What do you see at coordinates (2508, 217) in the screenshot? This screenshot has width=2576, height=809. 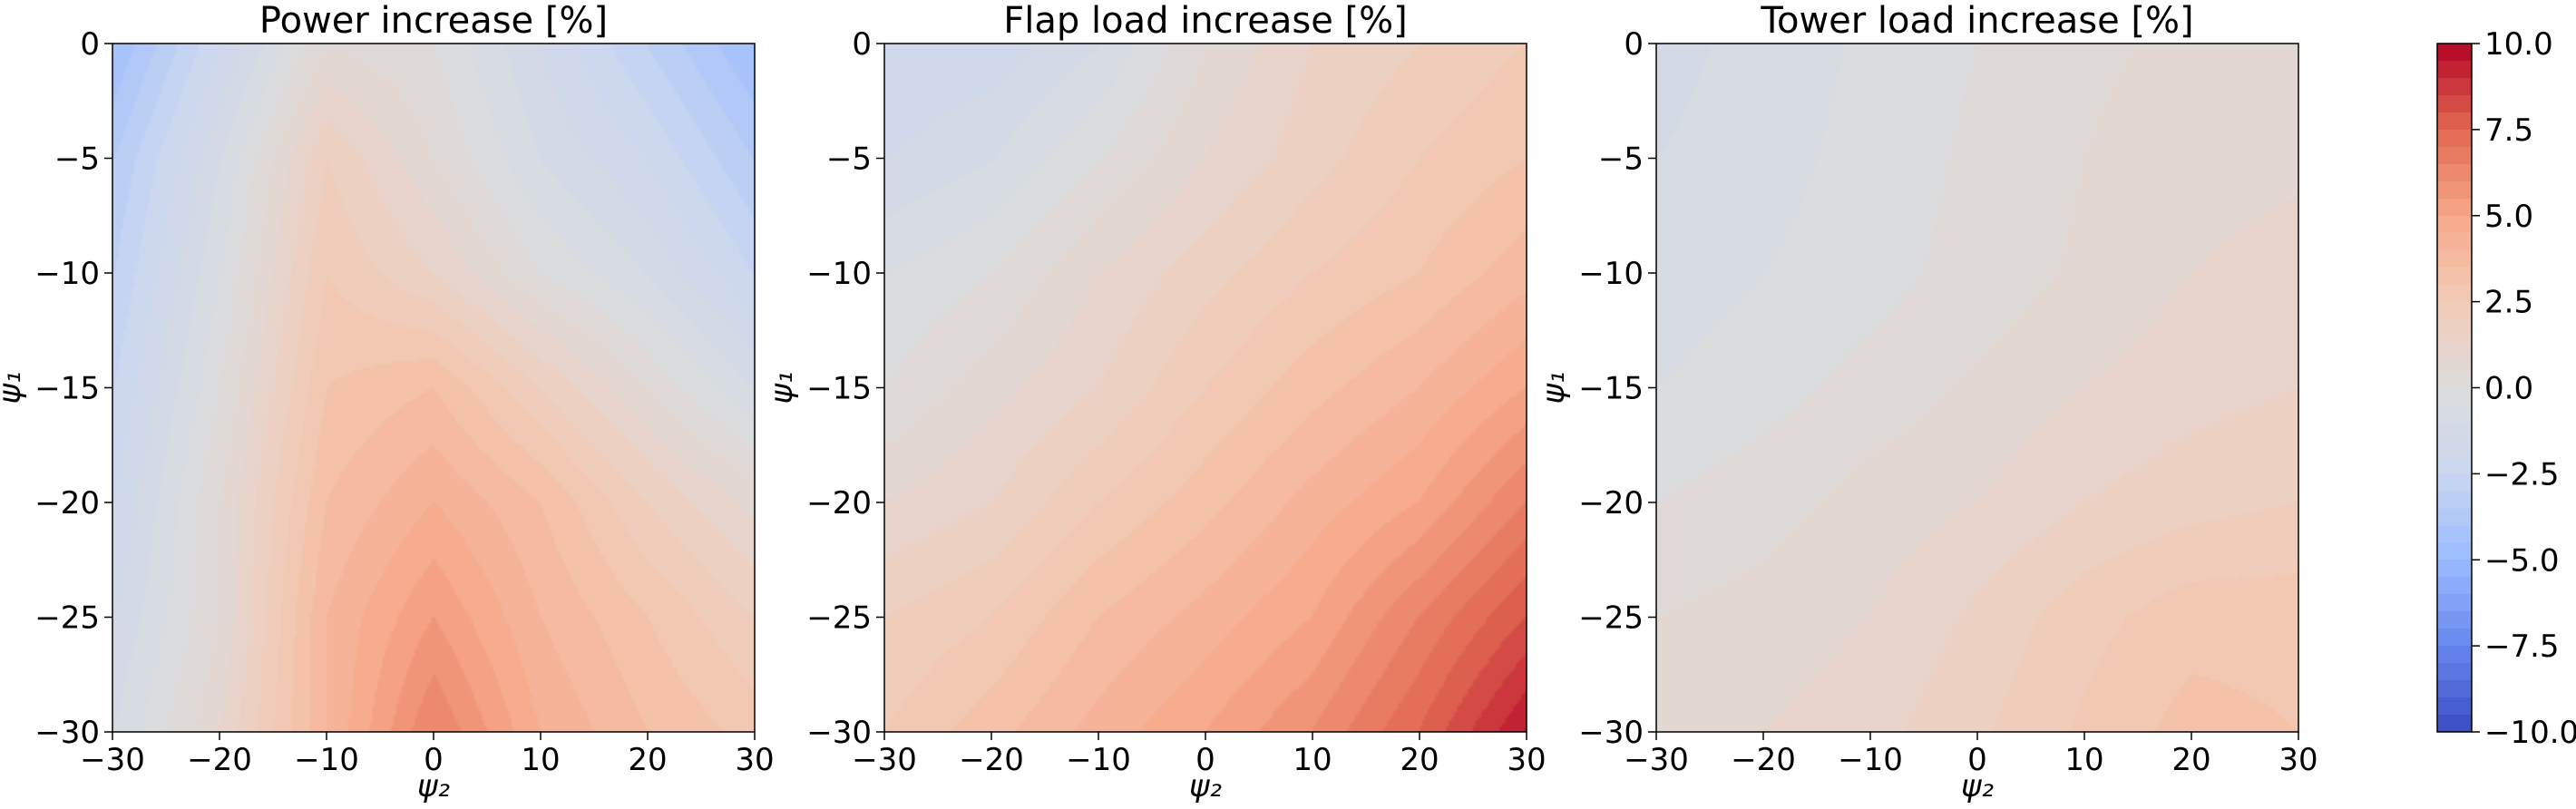 I see `colorbar-tick-label: 5.0` at bounding box center [2508, 217].